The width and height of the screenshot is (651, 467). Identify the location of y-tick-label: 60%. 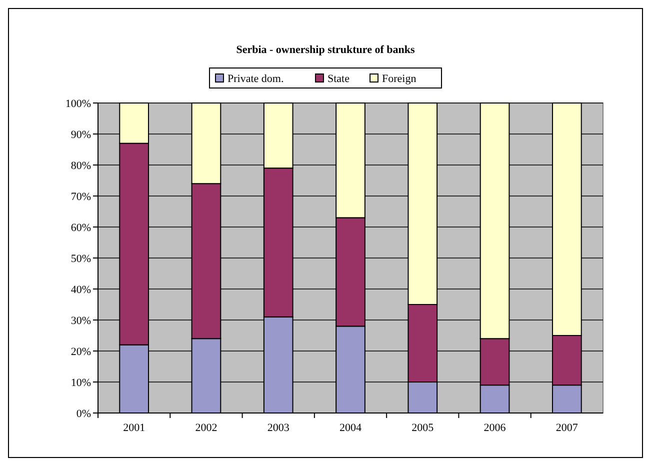
(80, 228).